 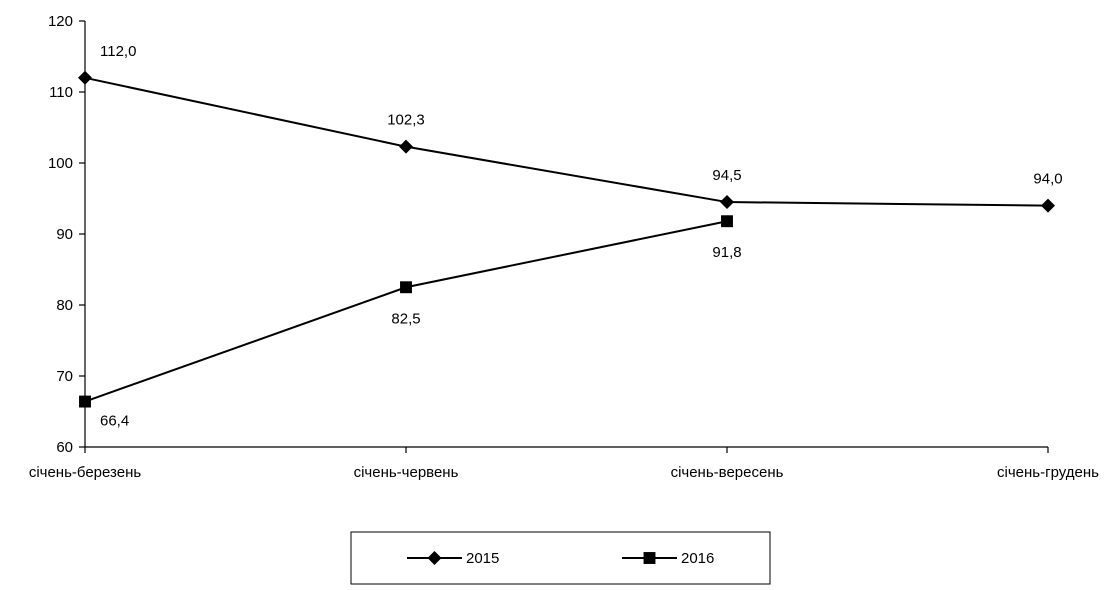 I want to click on legend-label-2016: 2016, so click(x=697, y=558).